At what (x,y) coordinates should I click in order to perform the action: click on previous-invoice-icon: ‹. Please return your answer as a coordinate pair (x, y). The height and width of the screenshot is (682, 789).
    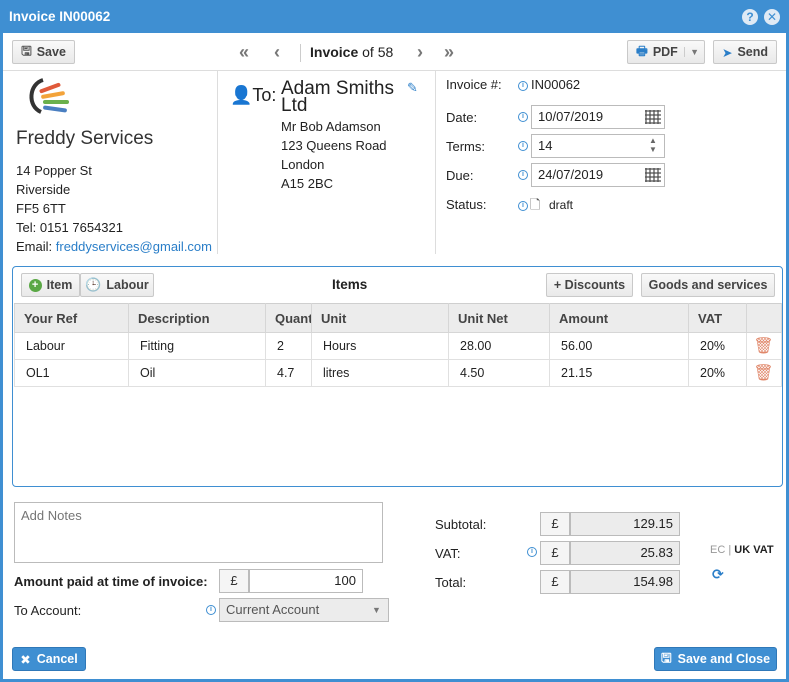
    Looking at the image, I should click on (277, 52).